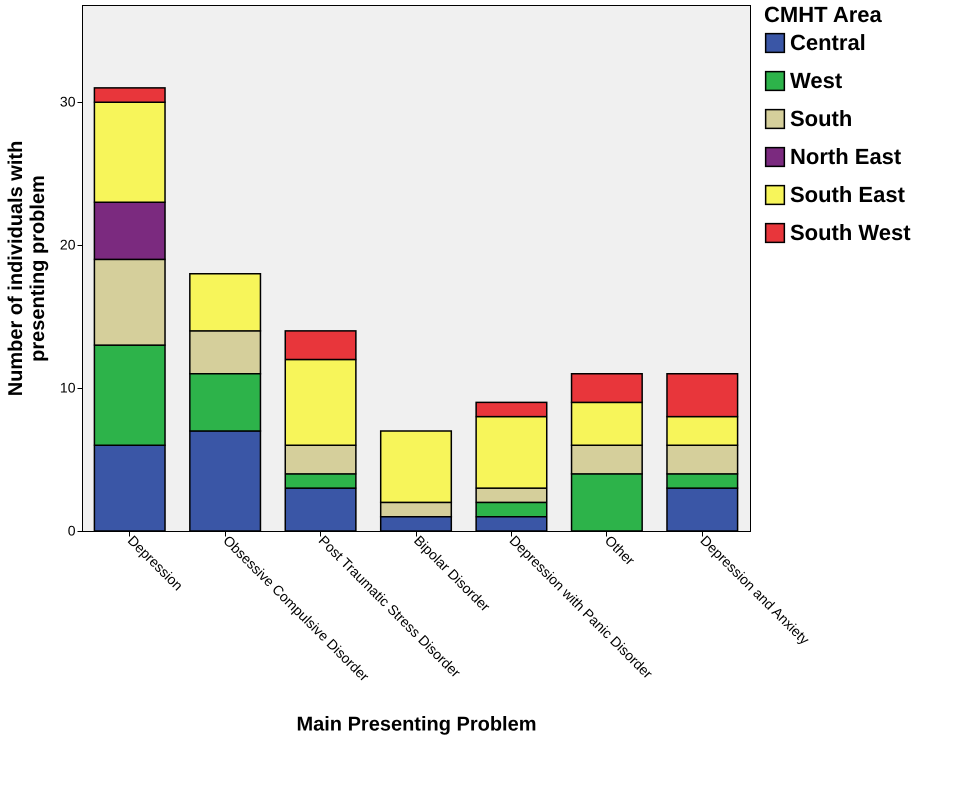  What do you see at coordinates (68, 388) in the screenshot?
I see `y-tick-label: 10` at bounding box center [68, 388].